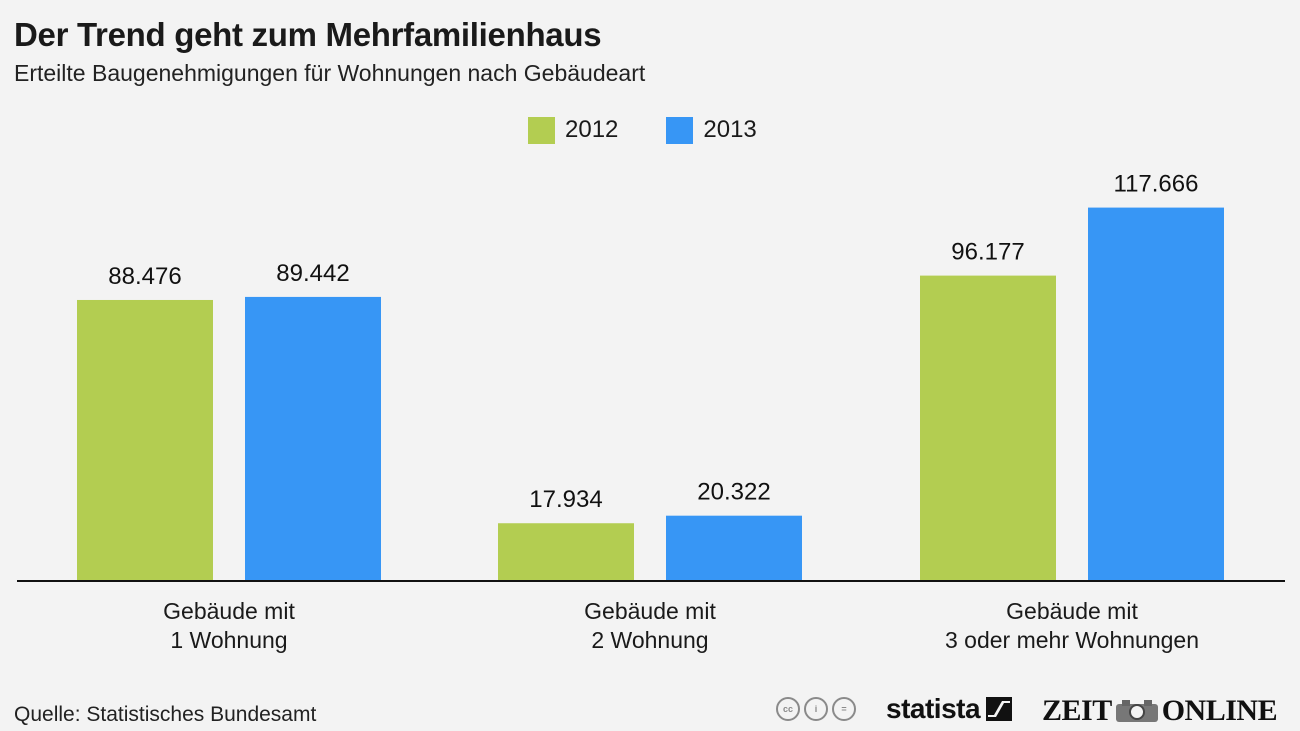 This screenshot has width=1300, height=731. I want to click on data-label-2012-cat3: 96.177, so click(987, 252).